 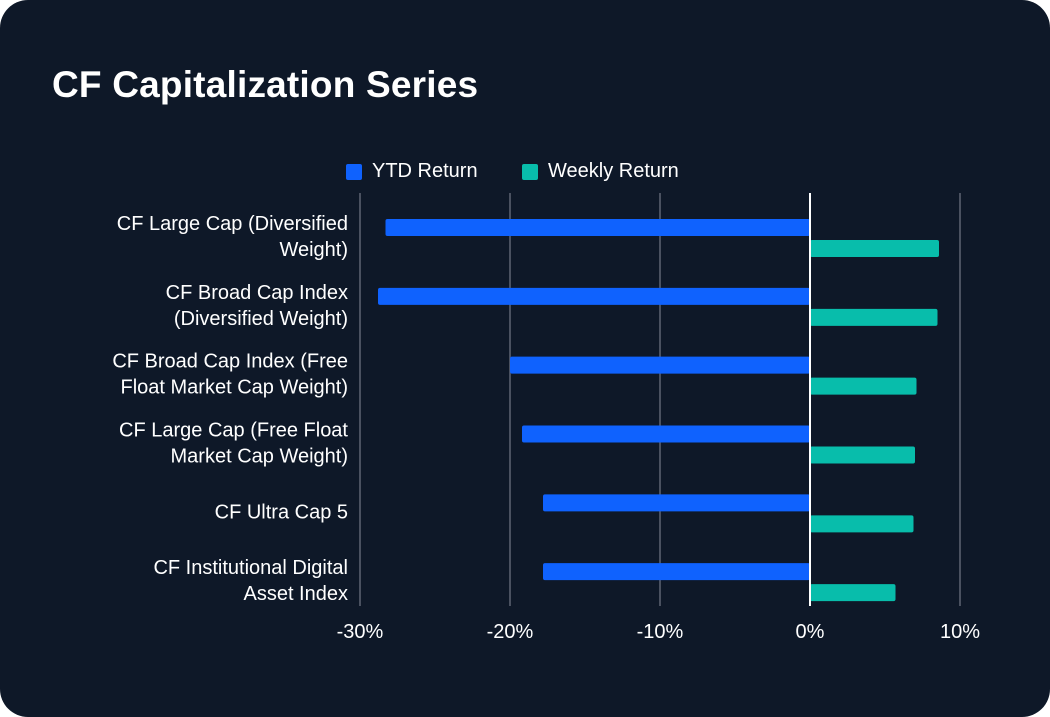 What do you see at coordinates (232, 224) in the screenshot?
I see `category-label: CF Large Cap (Diversified` at bounding box center [232, 224].